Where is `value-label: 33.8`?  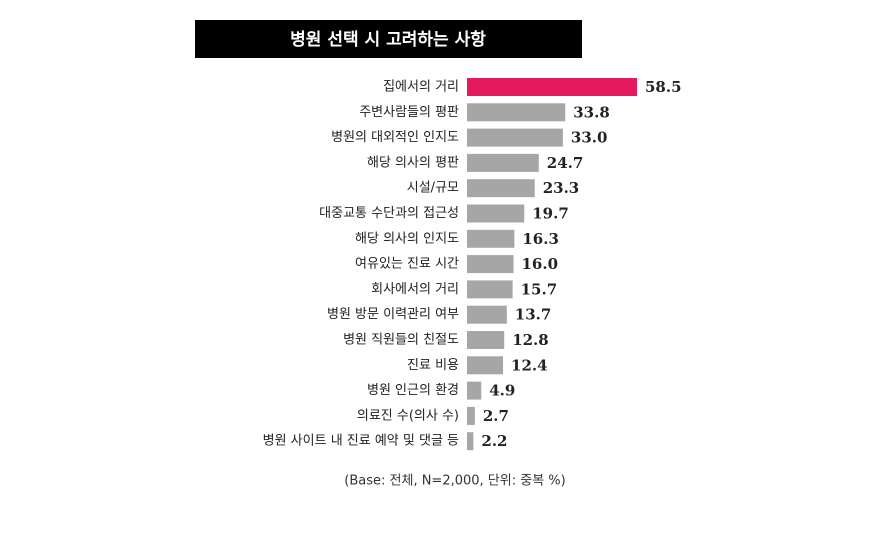
value-label: 33.8 is located at coordinates (591, 112).